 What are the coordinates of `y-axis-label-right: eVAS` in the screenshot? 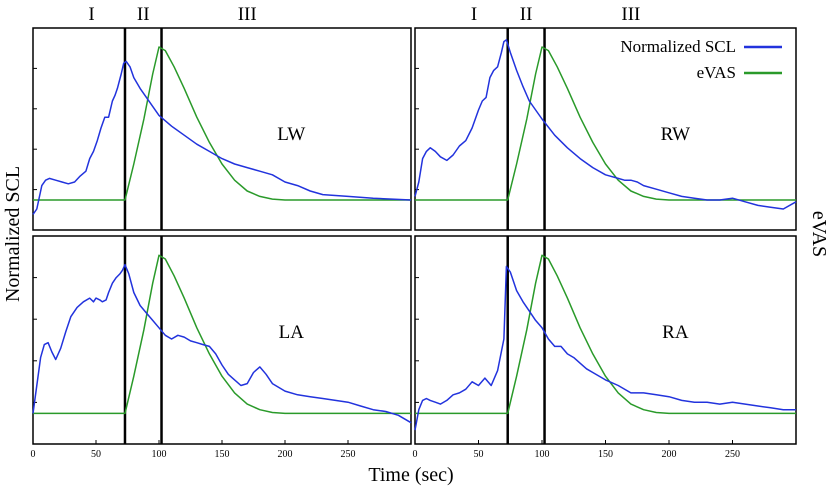 It's located at (818, 234).